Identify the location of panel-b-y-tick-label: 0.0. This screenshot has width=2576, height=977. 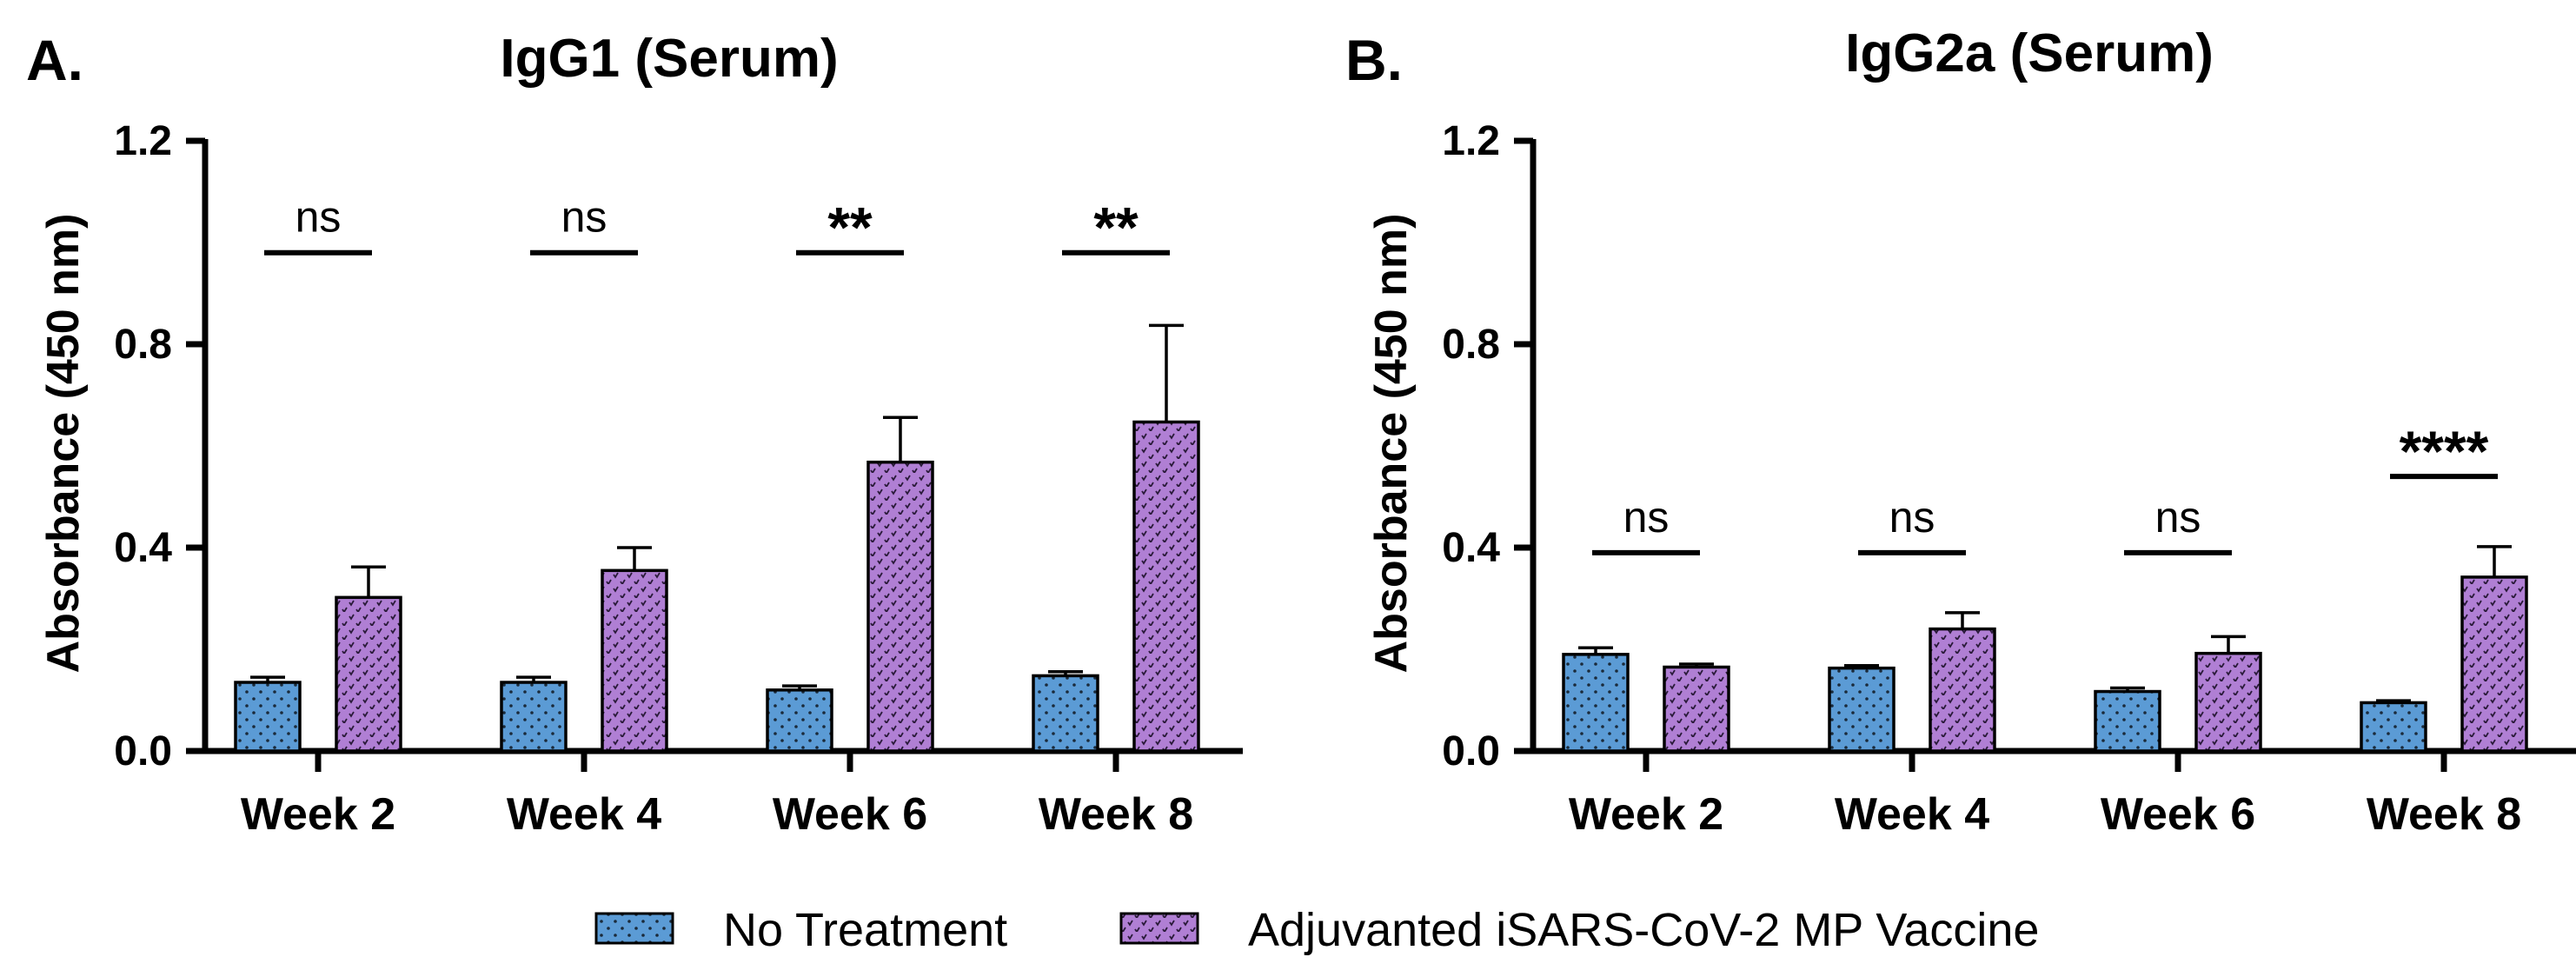
(1471, 751).